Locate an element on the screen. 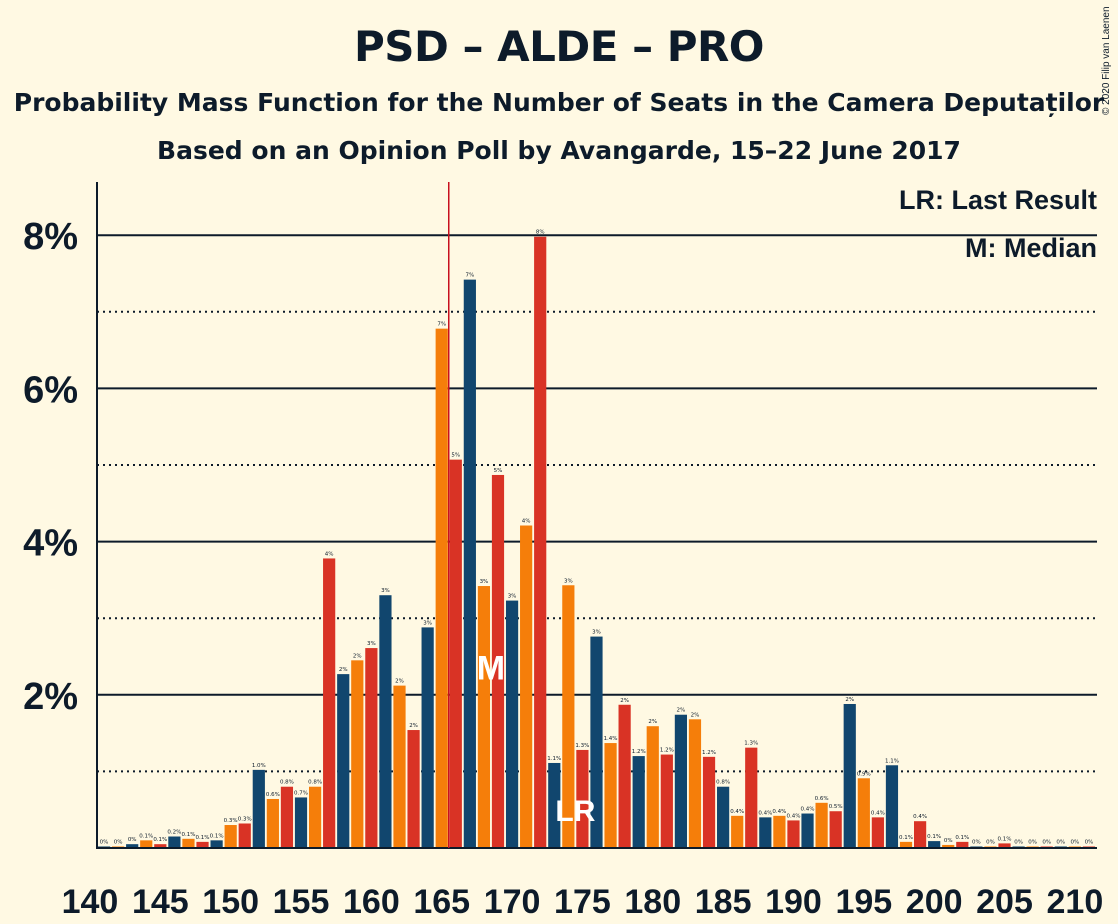 This screenshot has height=924, width=1118. x-tick-label: 175 is located at coordinates (582, 902).